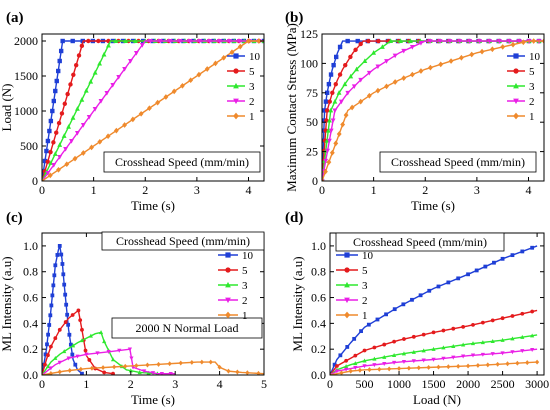 The height and width of the screenshot is (410, 550). Describe the element at coordinates (26, 41) in the screenshot. I see `y-tick-label: 2000` at that location.